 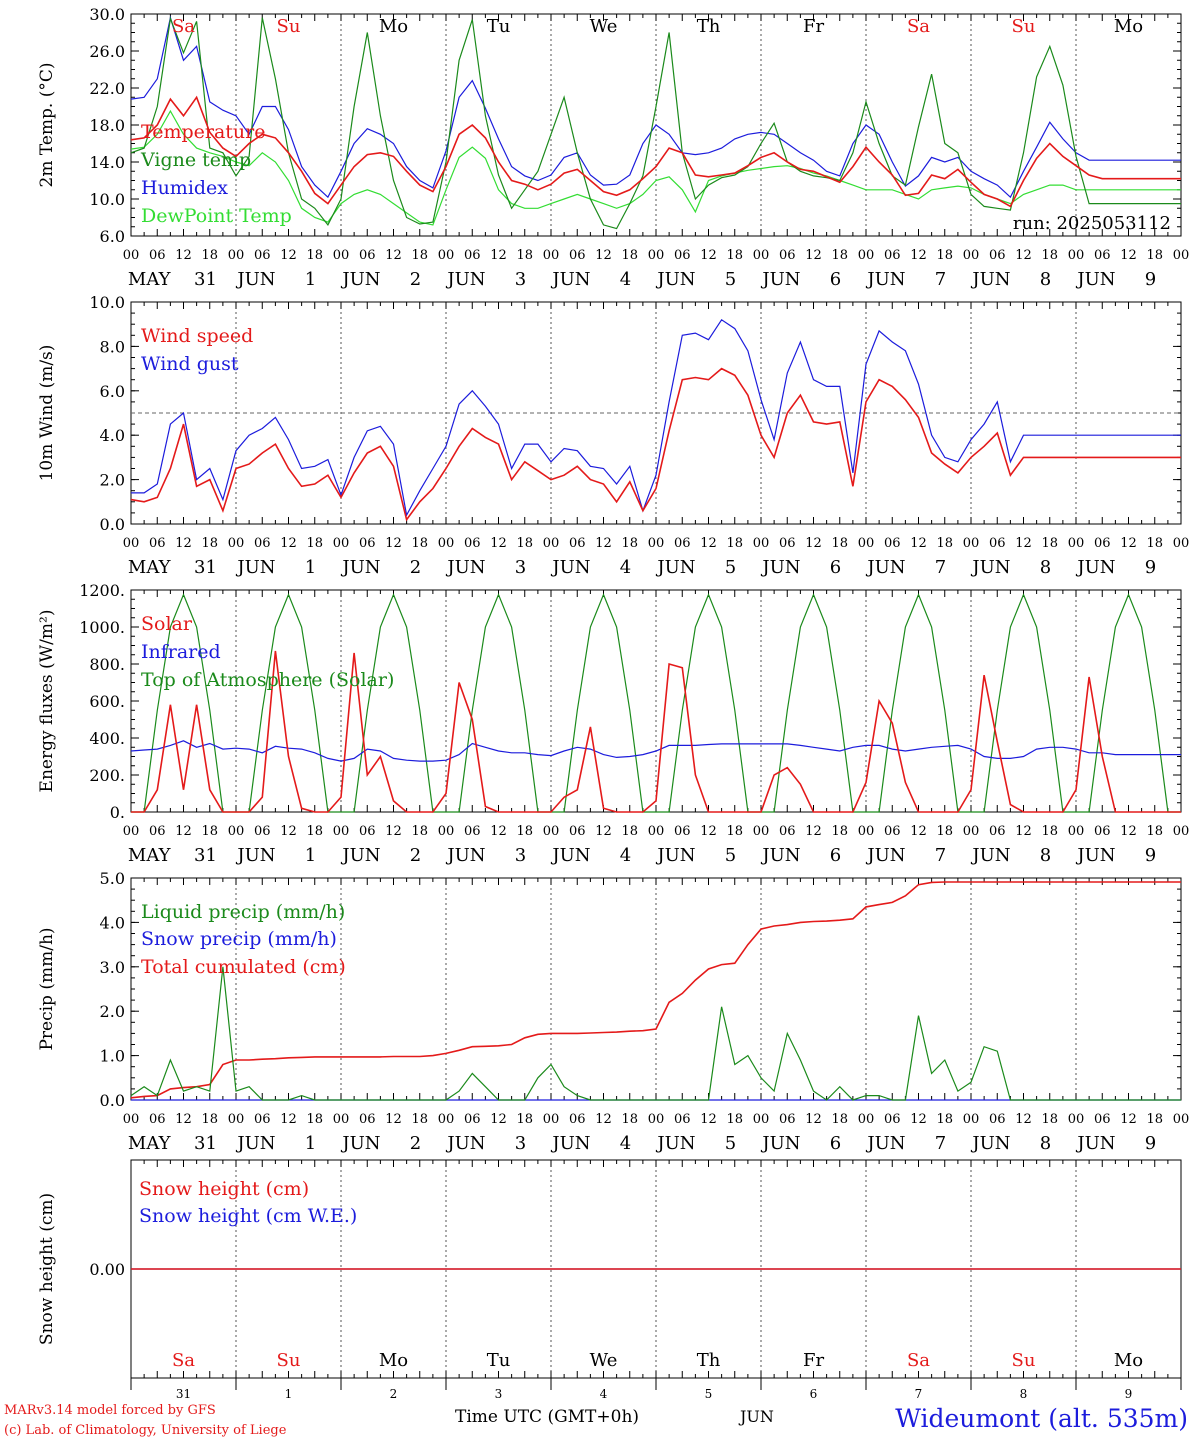 I want to click on y-tick-label: 22.0, so click(x=107, y=88).